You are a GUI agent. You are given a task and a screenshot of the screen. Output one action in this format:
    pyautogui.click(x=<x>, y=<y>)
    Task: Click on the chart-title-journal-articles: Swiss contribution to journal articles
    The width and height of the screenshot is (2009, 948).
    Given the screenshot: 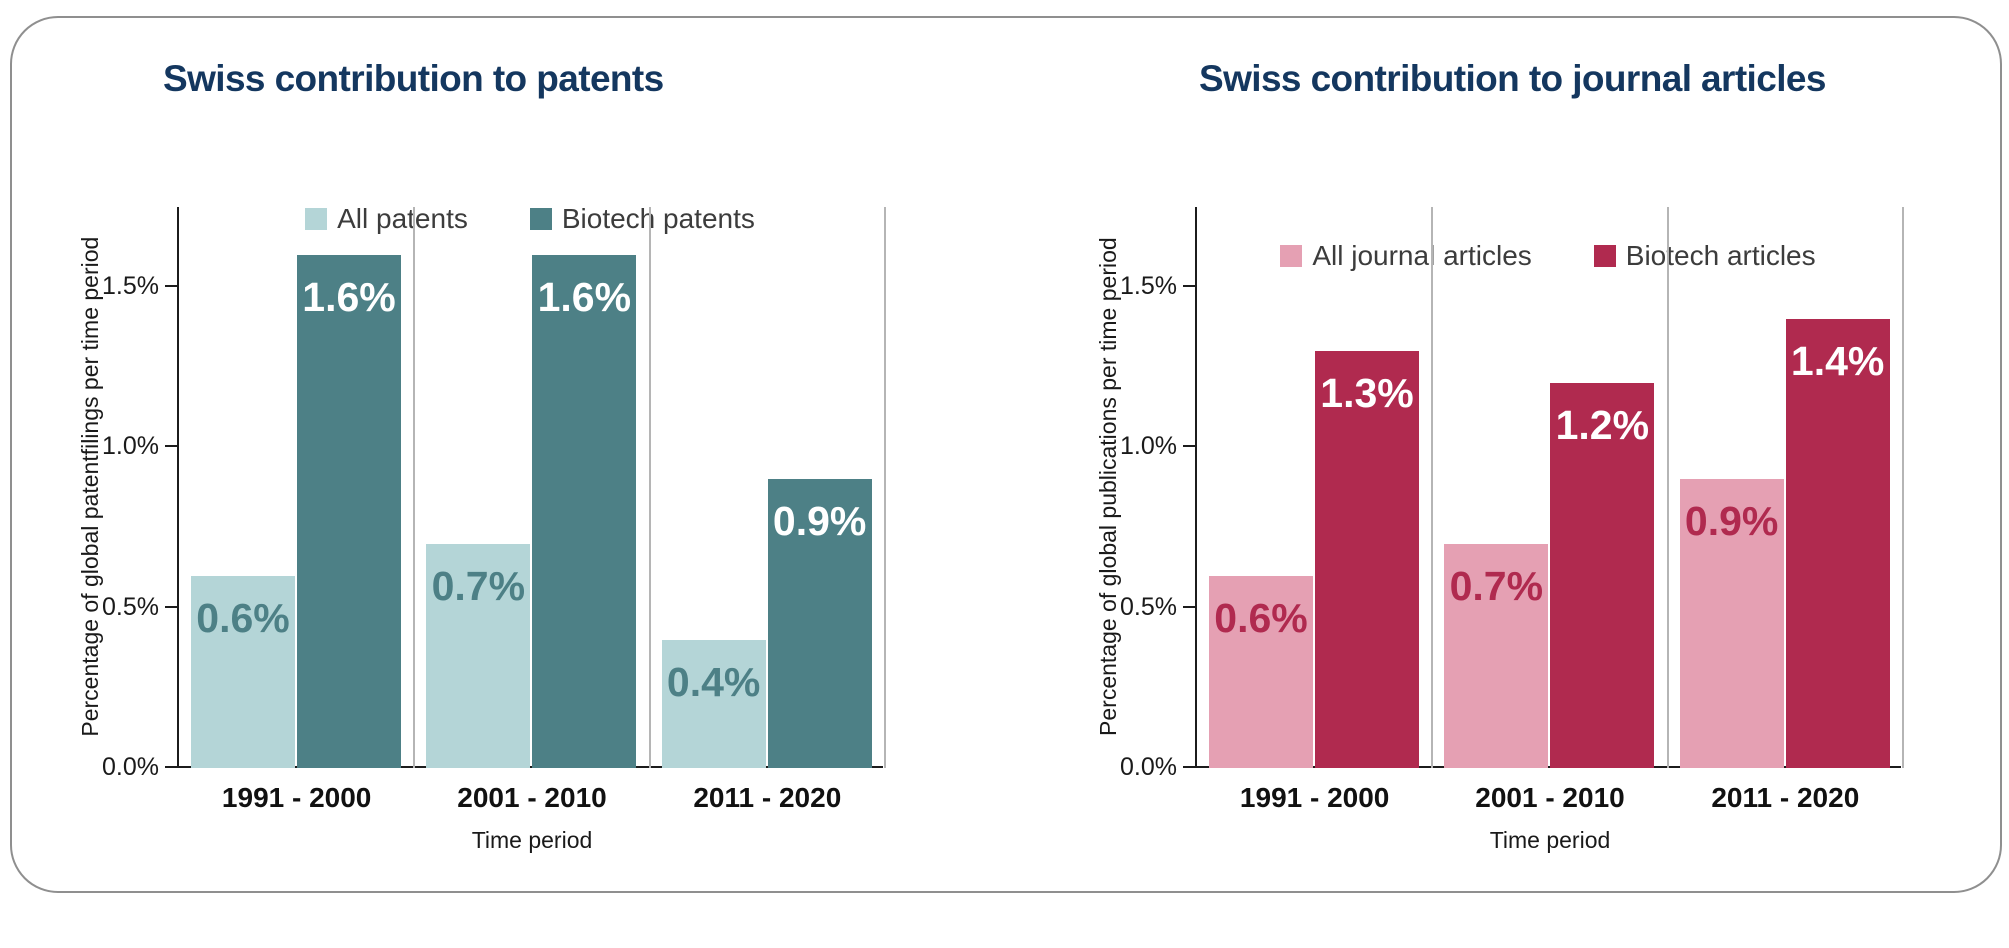 What is the action you would take?
    pyautogui.click(x=1512, y=78)
    